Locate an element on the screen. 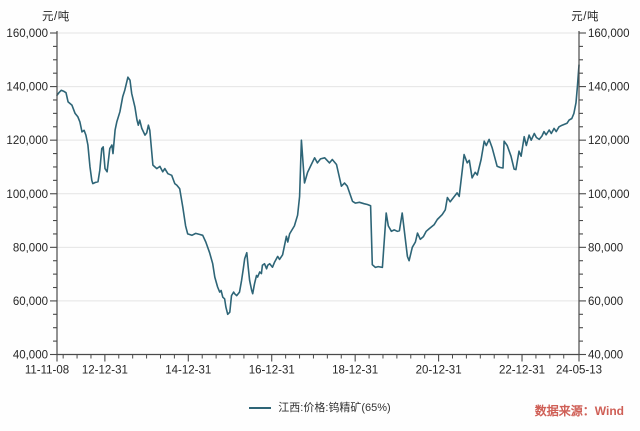  x-tick-label: 14-12-31 is located at coordinates (188, 371).